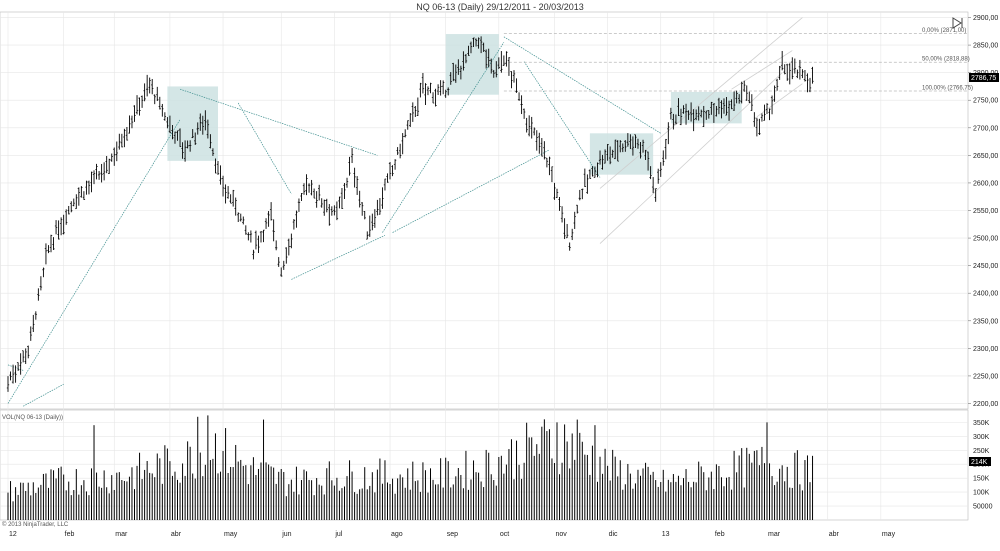 The height and width of the screenshot is (551, 1000). What do you see at coordinates (121, 534) in the screenshot?
I see `time-tick-label: mar` at bounding box center [121, 534].